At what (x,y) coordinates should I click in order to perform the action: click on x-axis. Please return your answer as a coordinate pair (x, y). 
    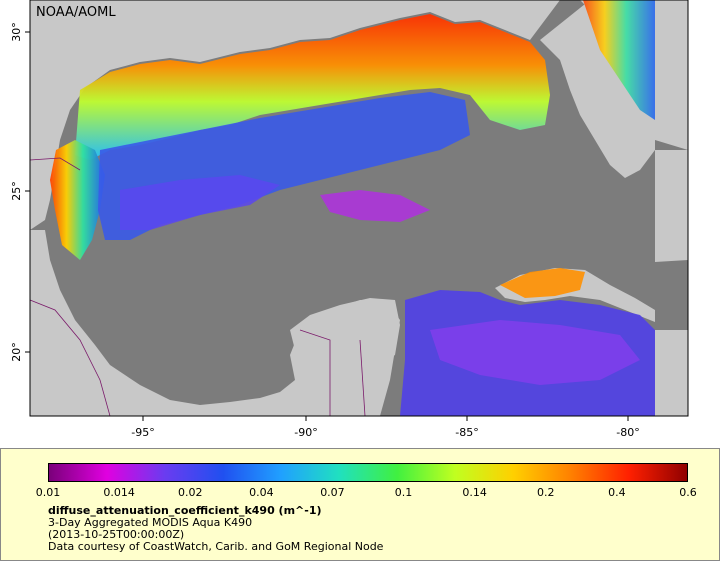
    Looking at the image, I should click on (385, 418).